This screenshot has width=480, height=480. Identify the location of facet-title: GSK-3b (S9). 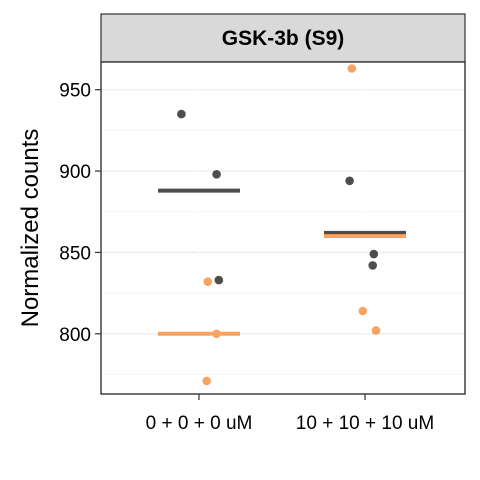
(283, 38).